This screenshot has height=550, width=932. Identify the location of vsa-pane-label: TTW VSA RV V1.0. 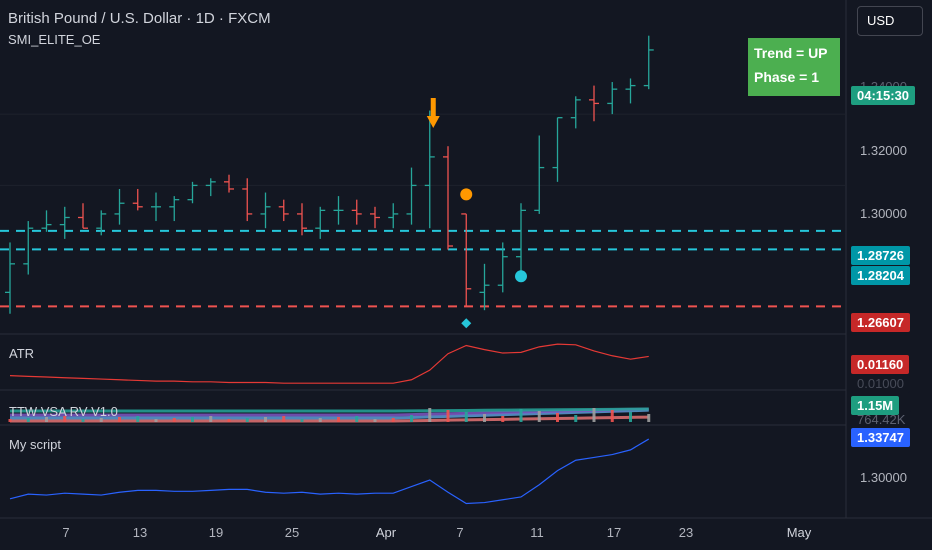
(63, 411).